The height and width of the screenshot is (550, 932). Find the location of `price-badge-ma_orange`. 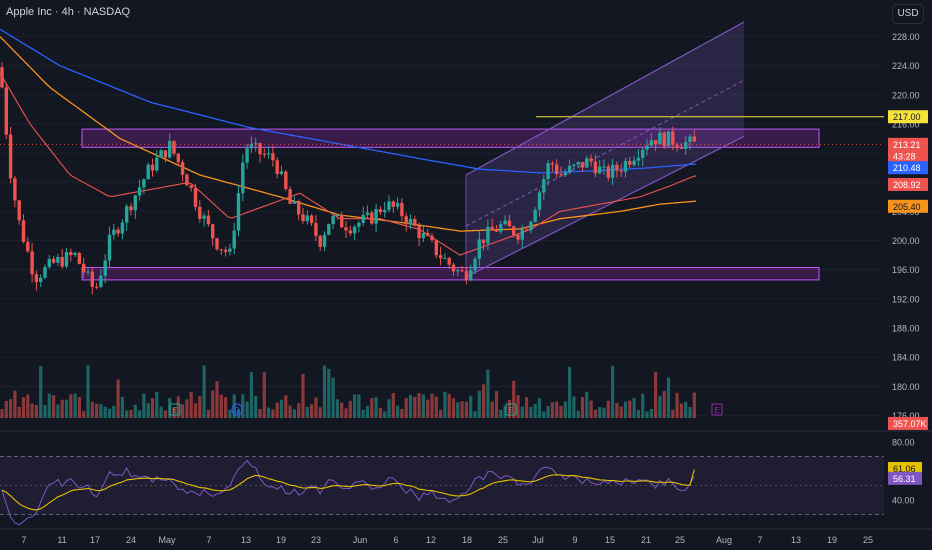

price-badge-ma_orange is located at coordinates (908, 206).